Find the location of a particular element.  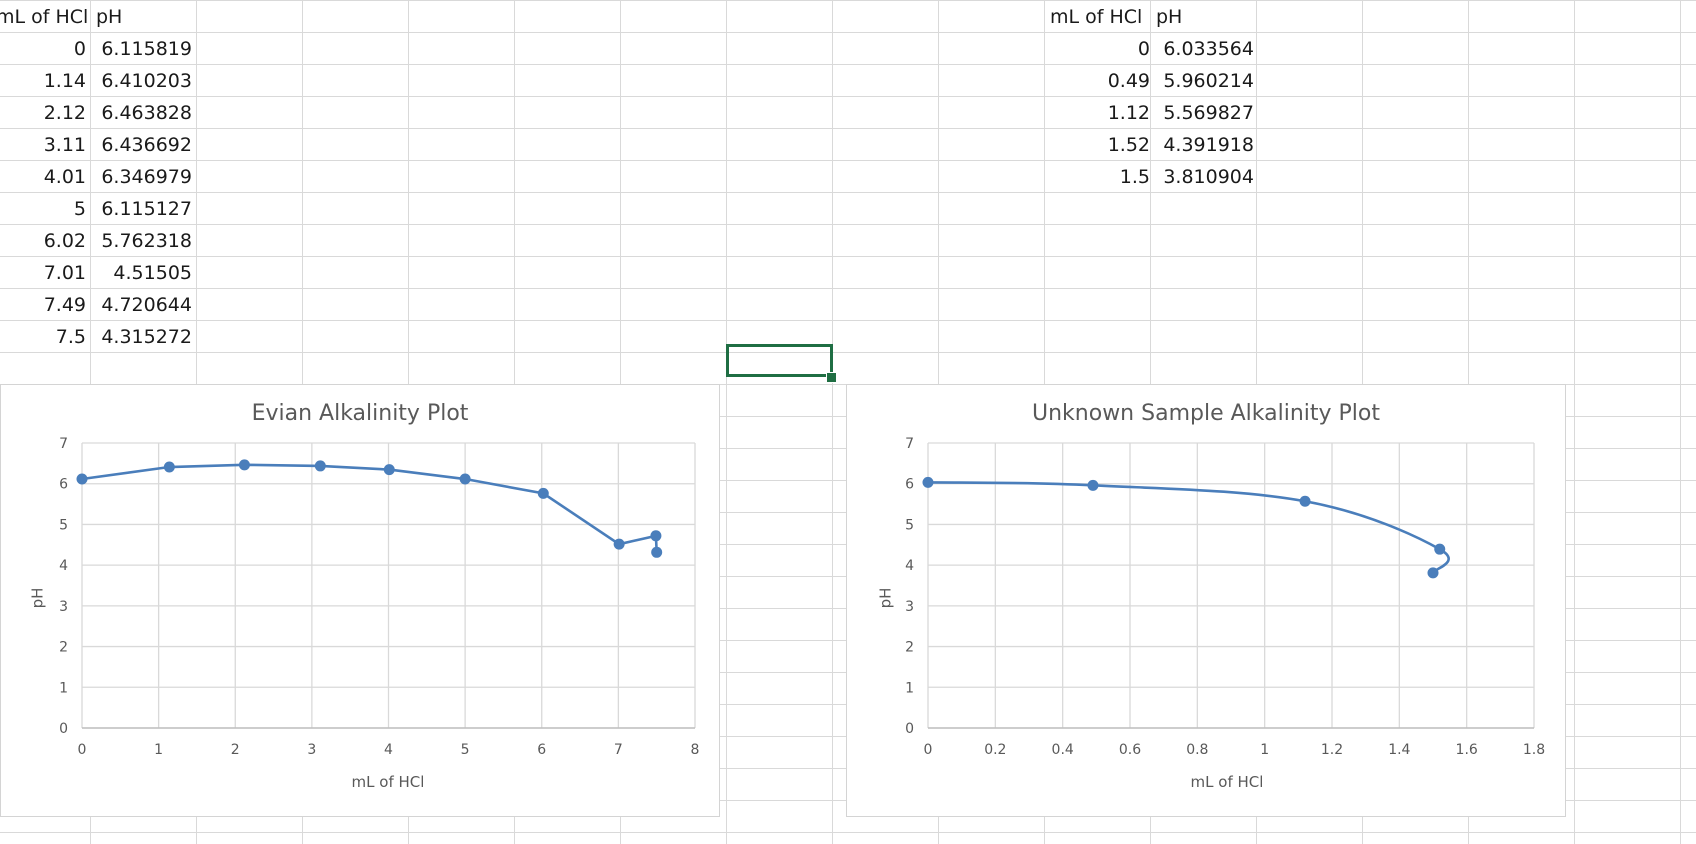

fill-handle is located at coordinates (831, 377).